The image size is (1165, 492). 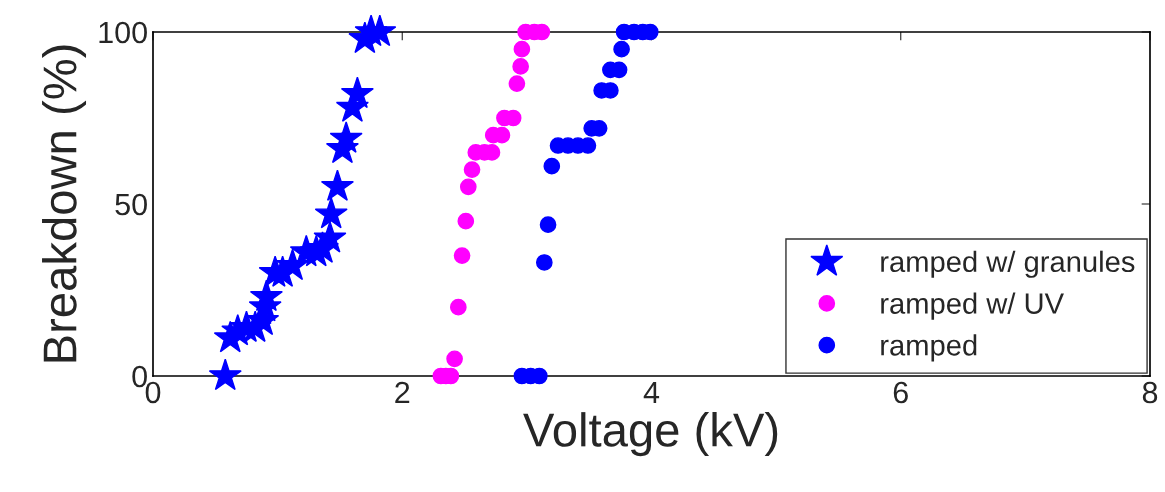 What do you see at coordinates (64, 203) in the screenshot?
I see `y-axis-title: Breakdown (%)` at bounding box center [64, 203].